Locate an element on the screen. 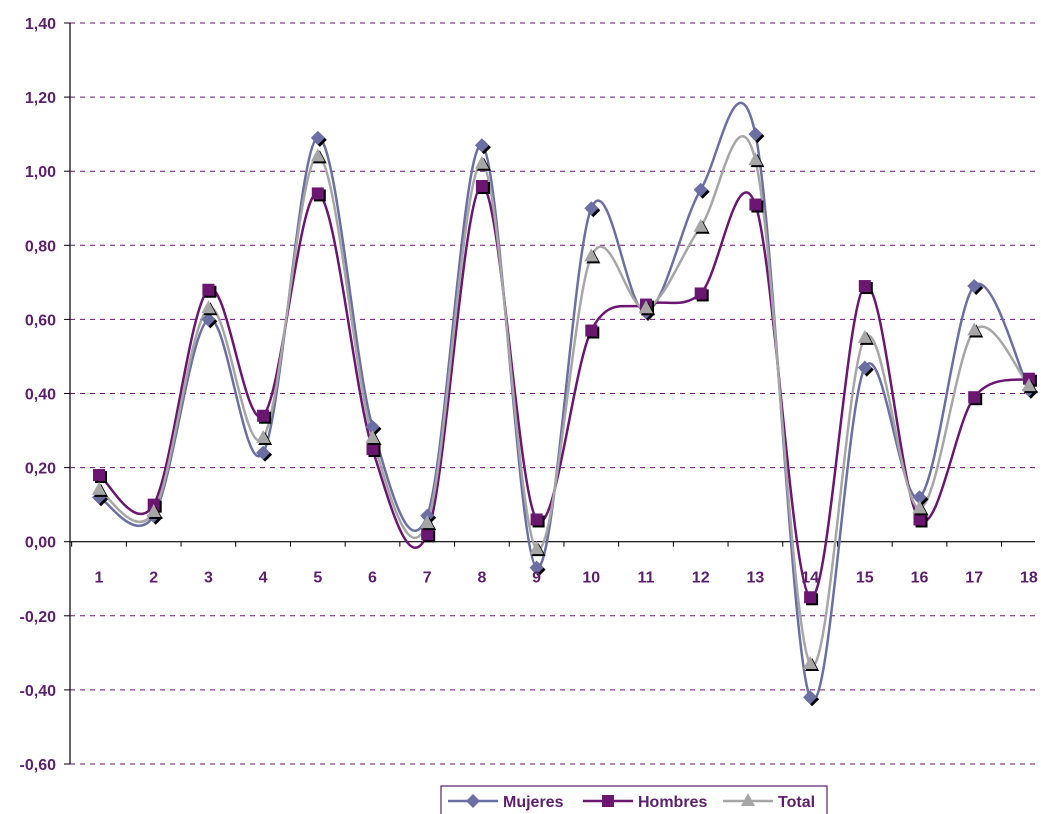  x-tick-label: 9 is located at coordinates (536, 578).